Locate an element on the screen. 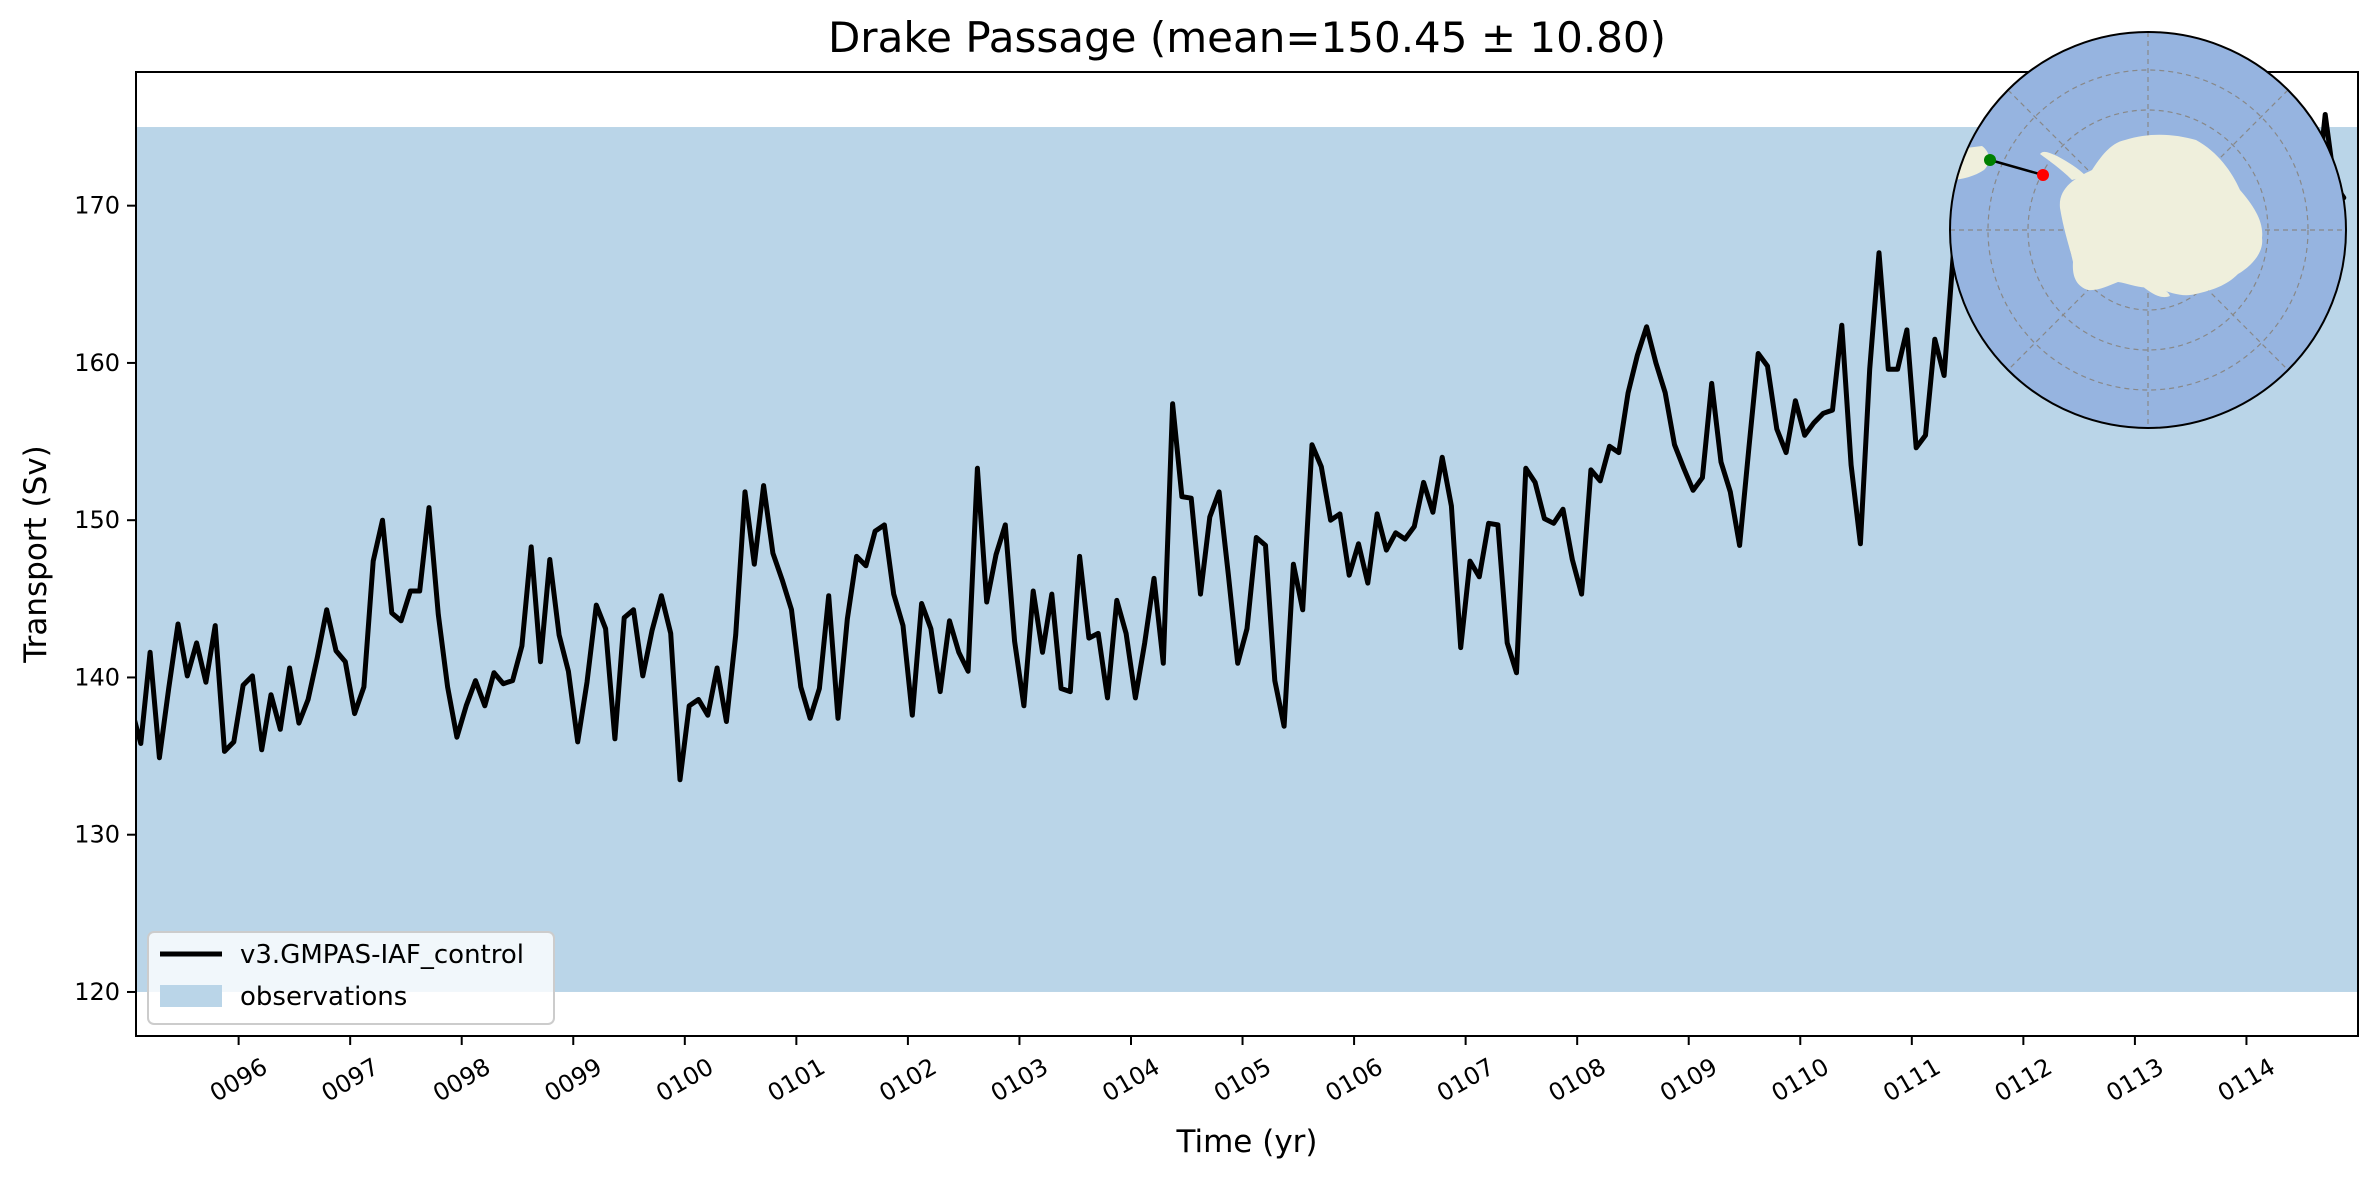 This screenshot has height=1180, width=2379. x-tick-label: 0102 is located at coordinates (907, 1080).